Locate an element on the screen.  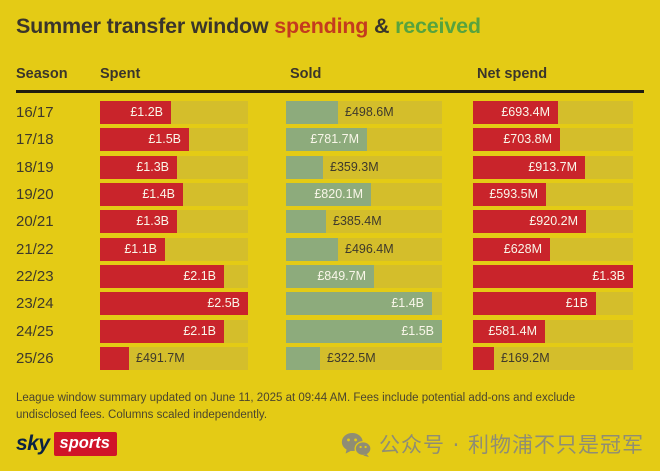
spent-bar-track: £1.5B is located at coordinates (174, 140).